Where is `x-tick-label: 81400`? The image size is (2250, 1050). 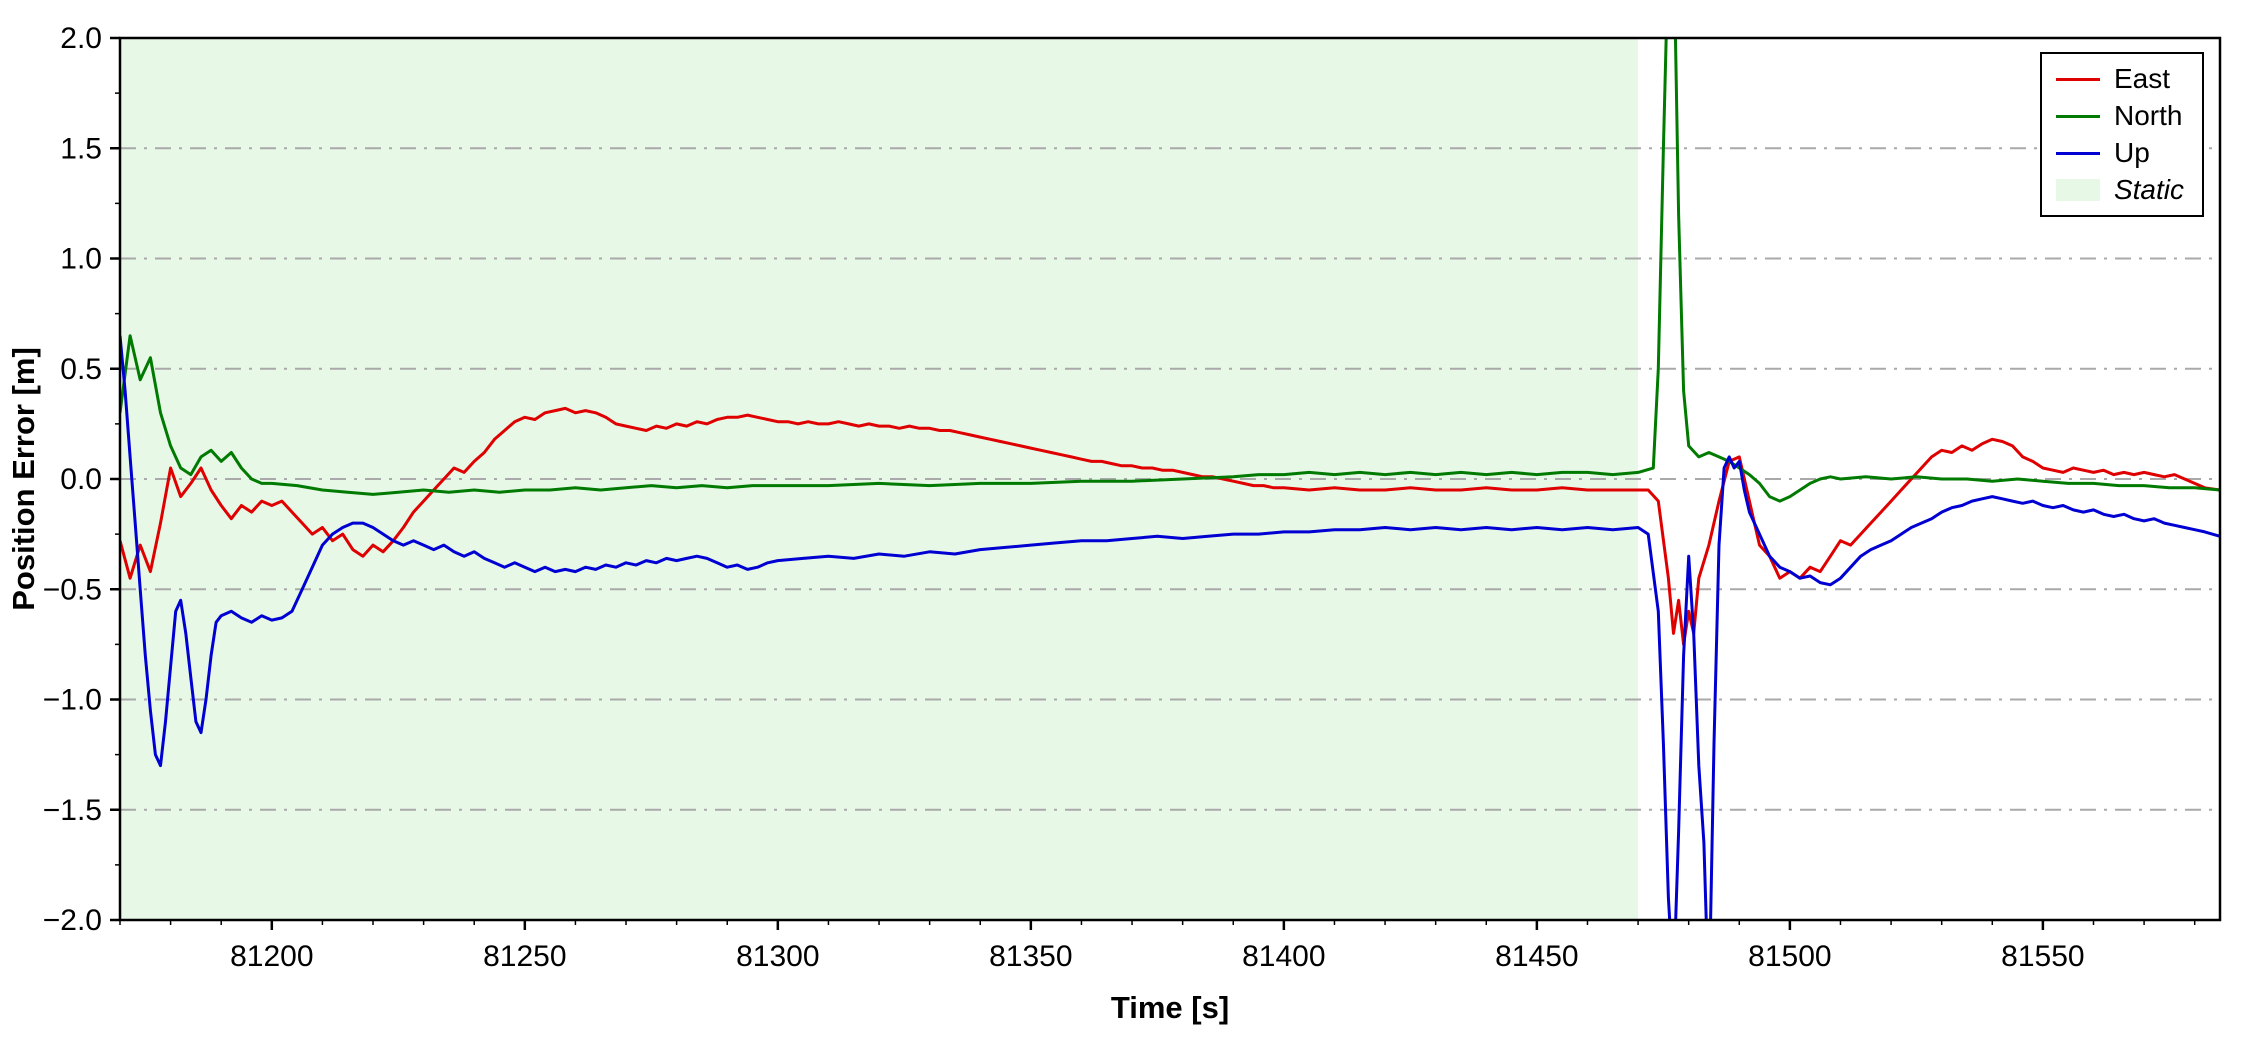
x-tick-label: 81400 is located at coordinates (1283, 956).